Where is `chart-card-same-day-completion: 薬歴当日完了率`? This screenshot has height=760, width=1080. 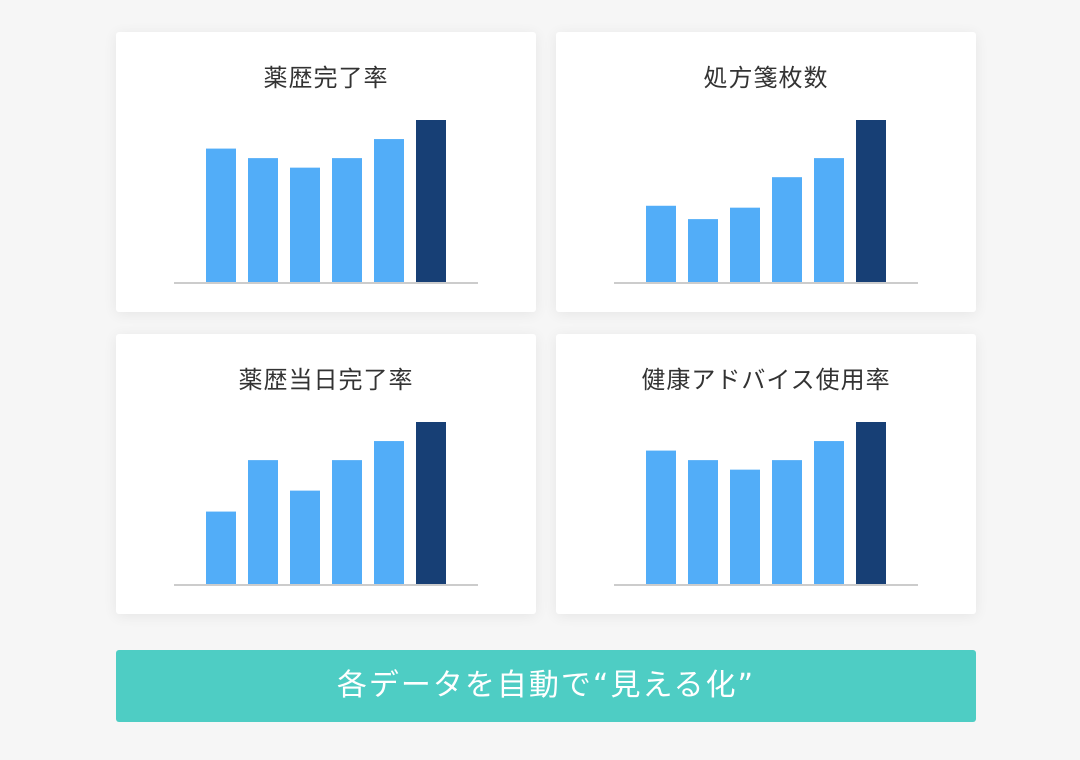 chart-card-same-day-completion: 薬歴当日完了率 is located at coordinates (326, 474).